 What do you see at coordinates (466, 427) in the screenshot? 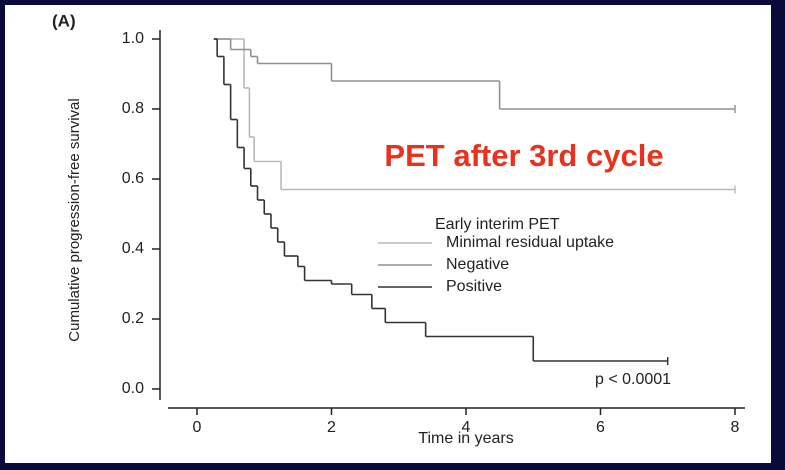
I see `x-tick-label: 4` at bounding box center [466, 427].